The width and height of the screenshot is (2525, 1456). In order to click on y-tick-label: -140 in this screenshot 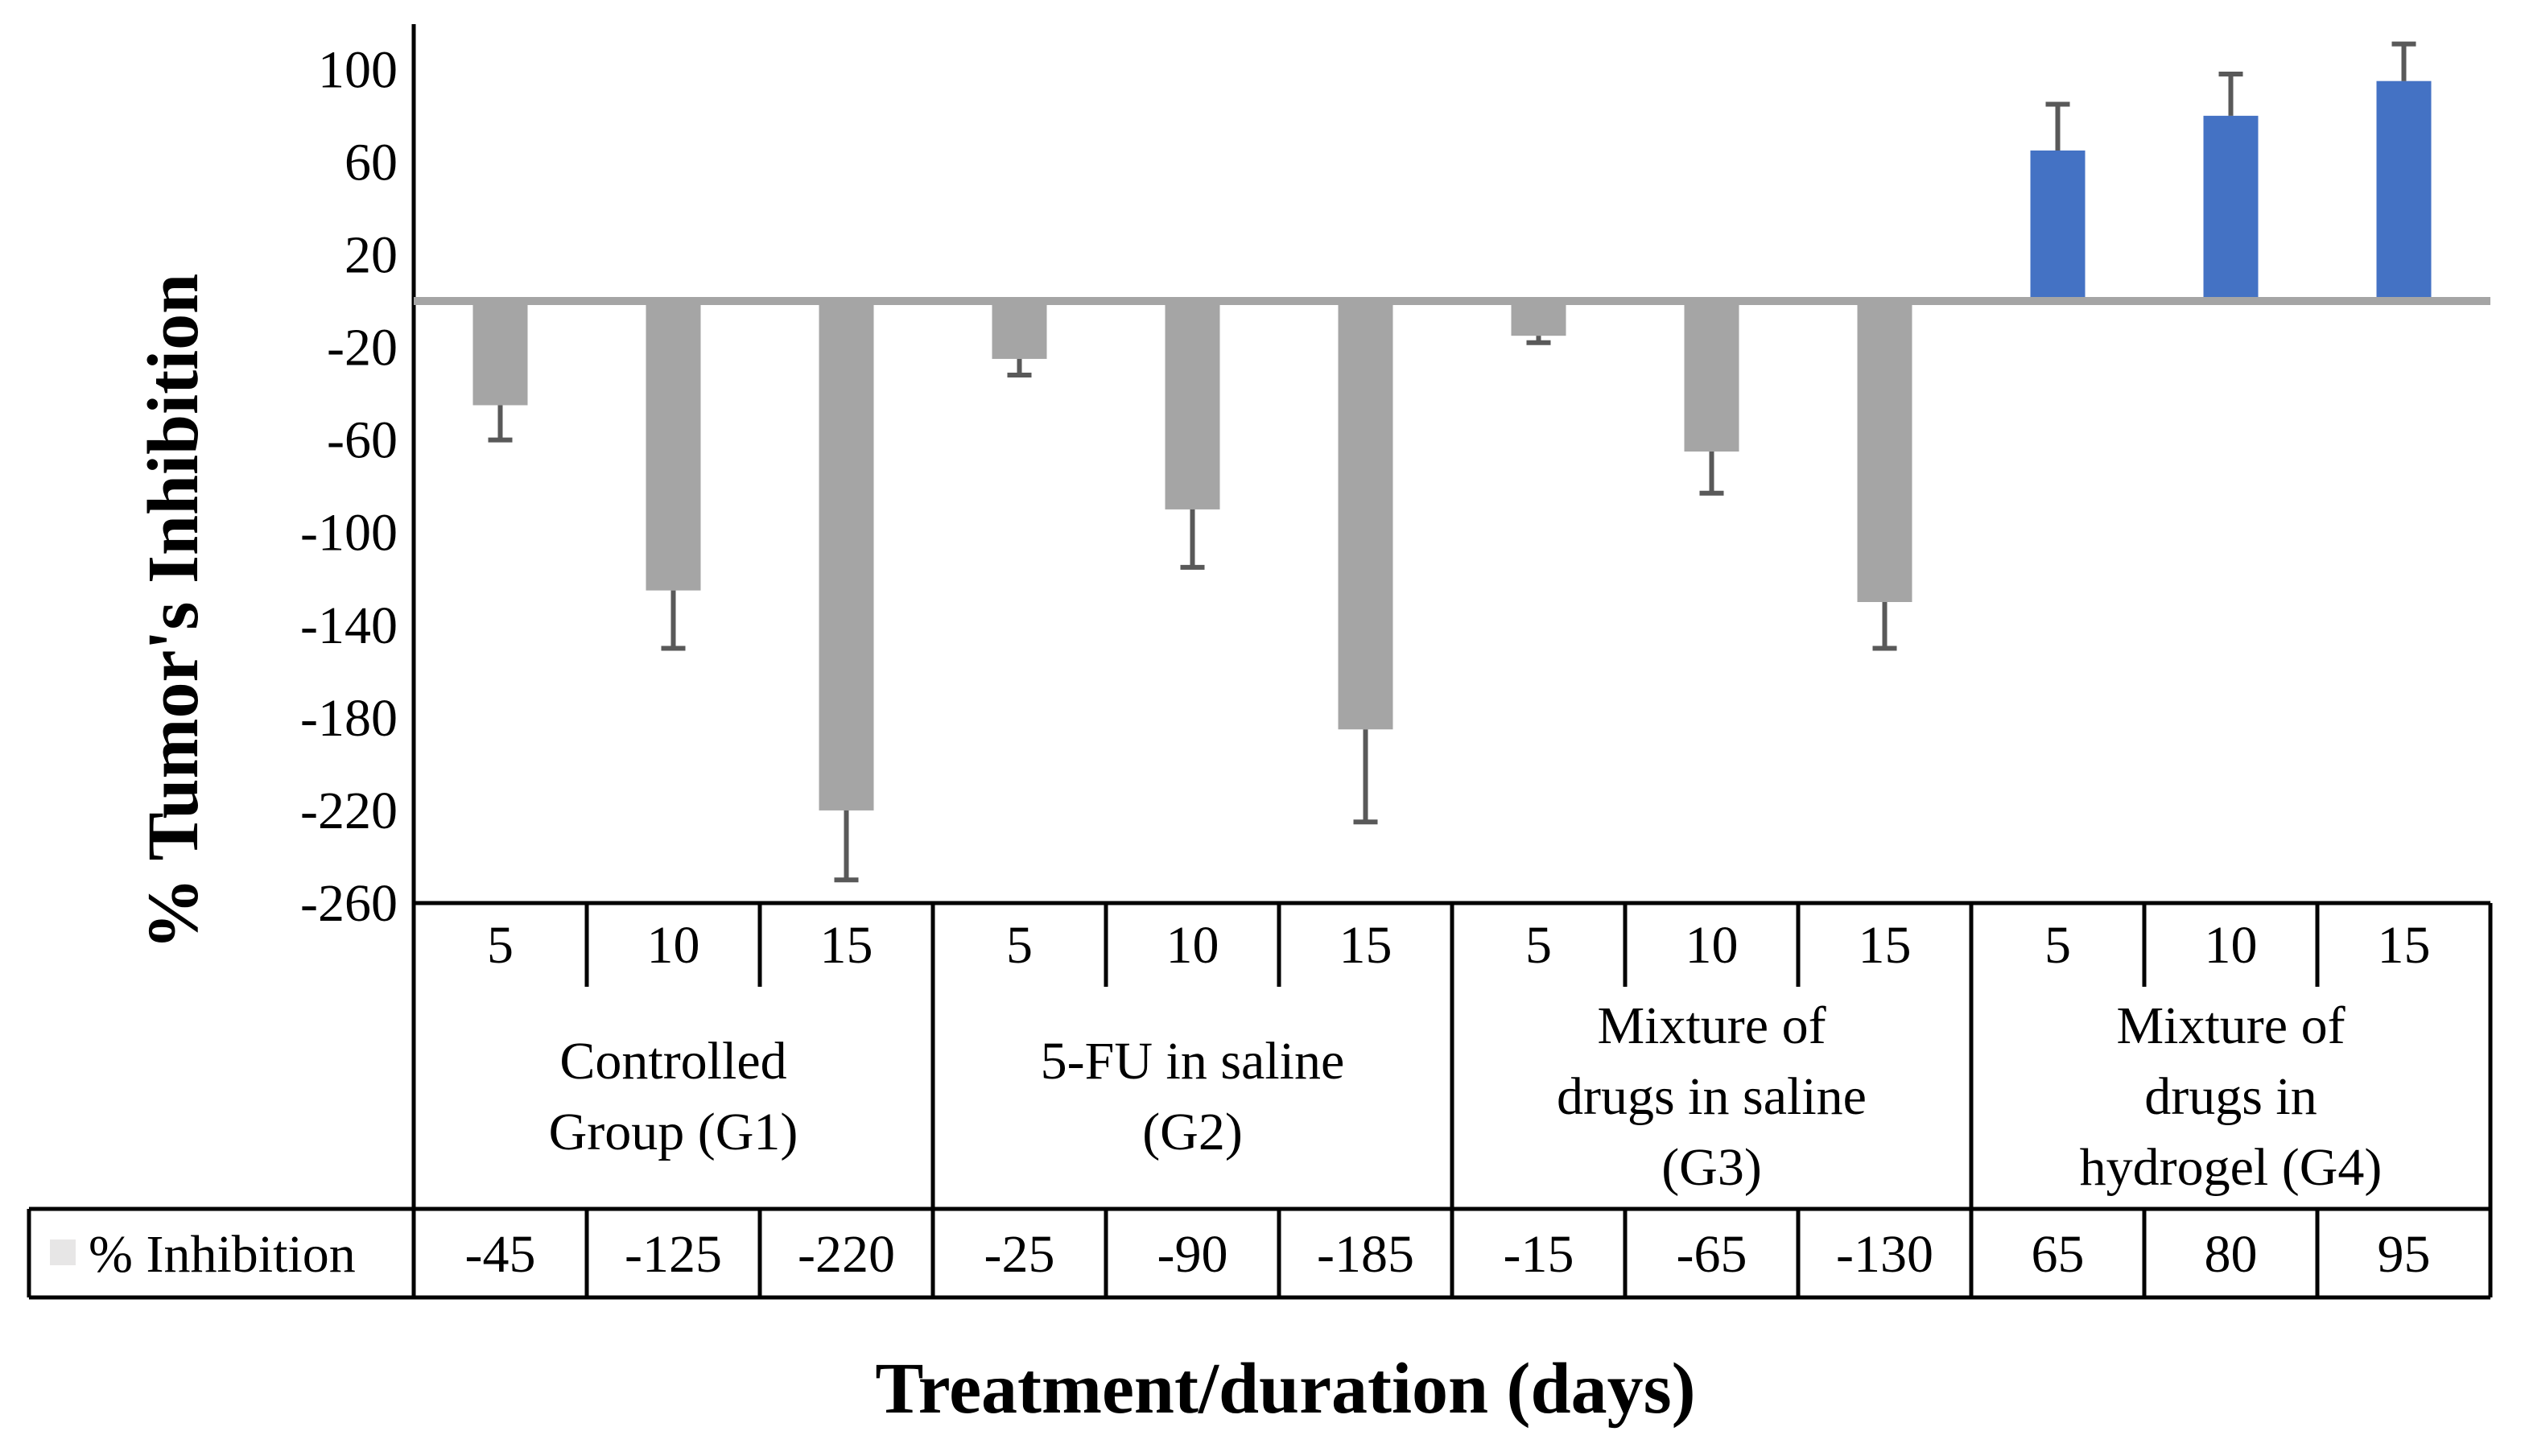, I will do `click(349, 625)`.